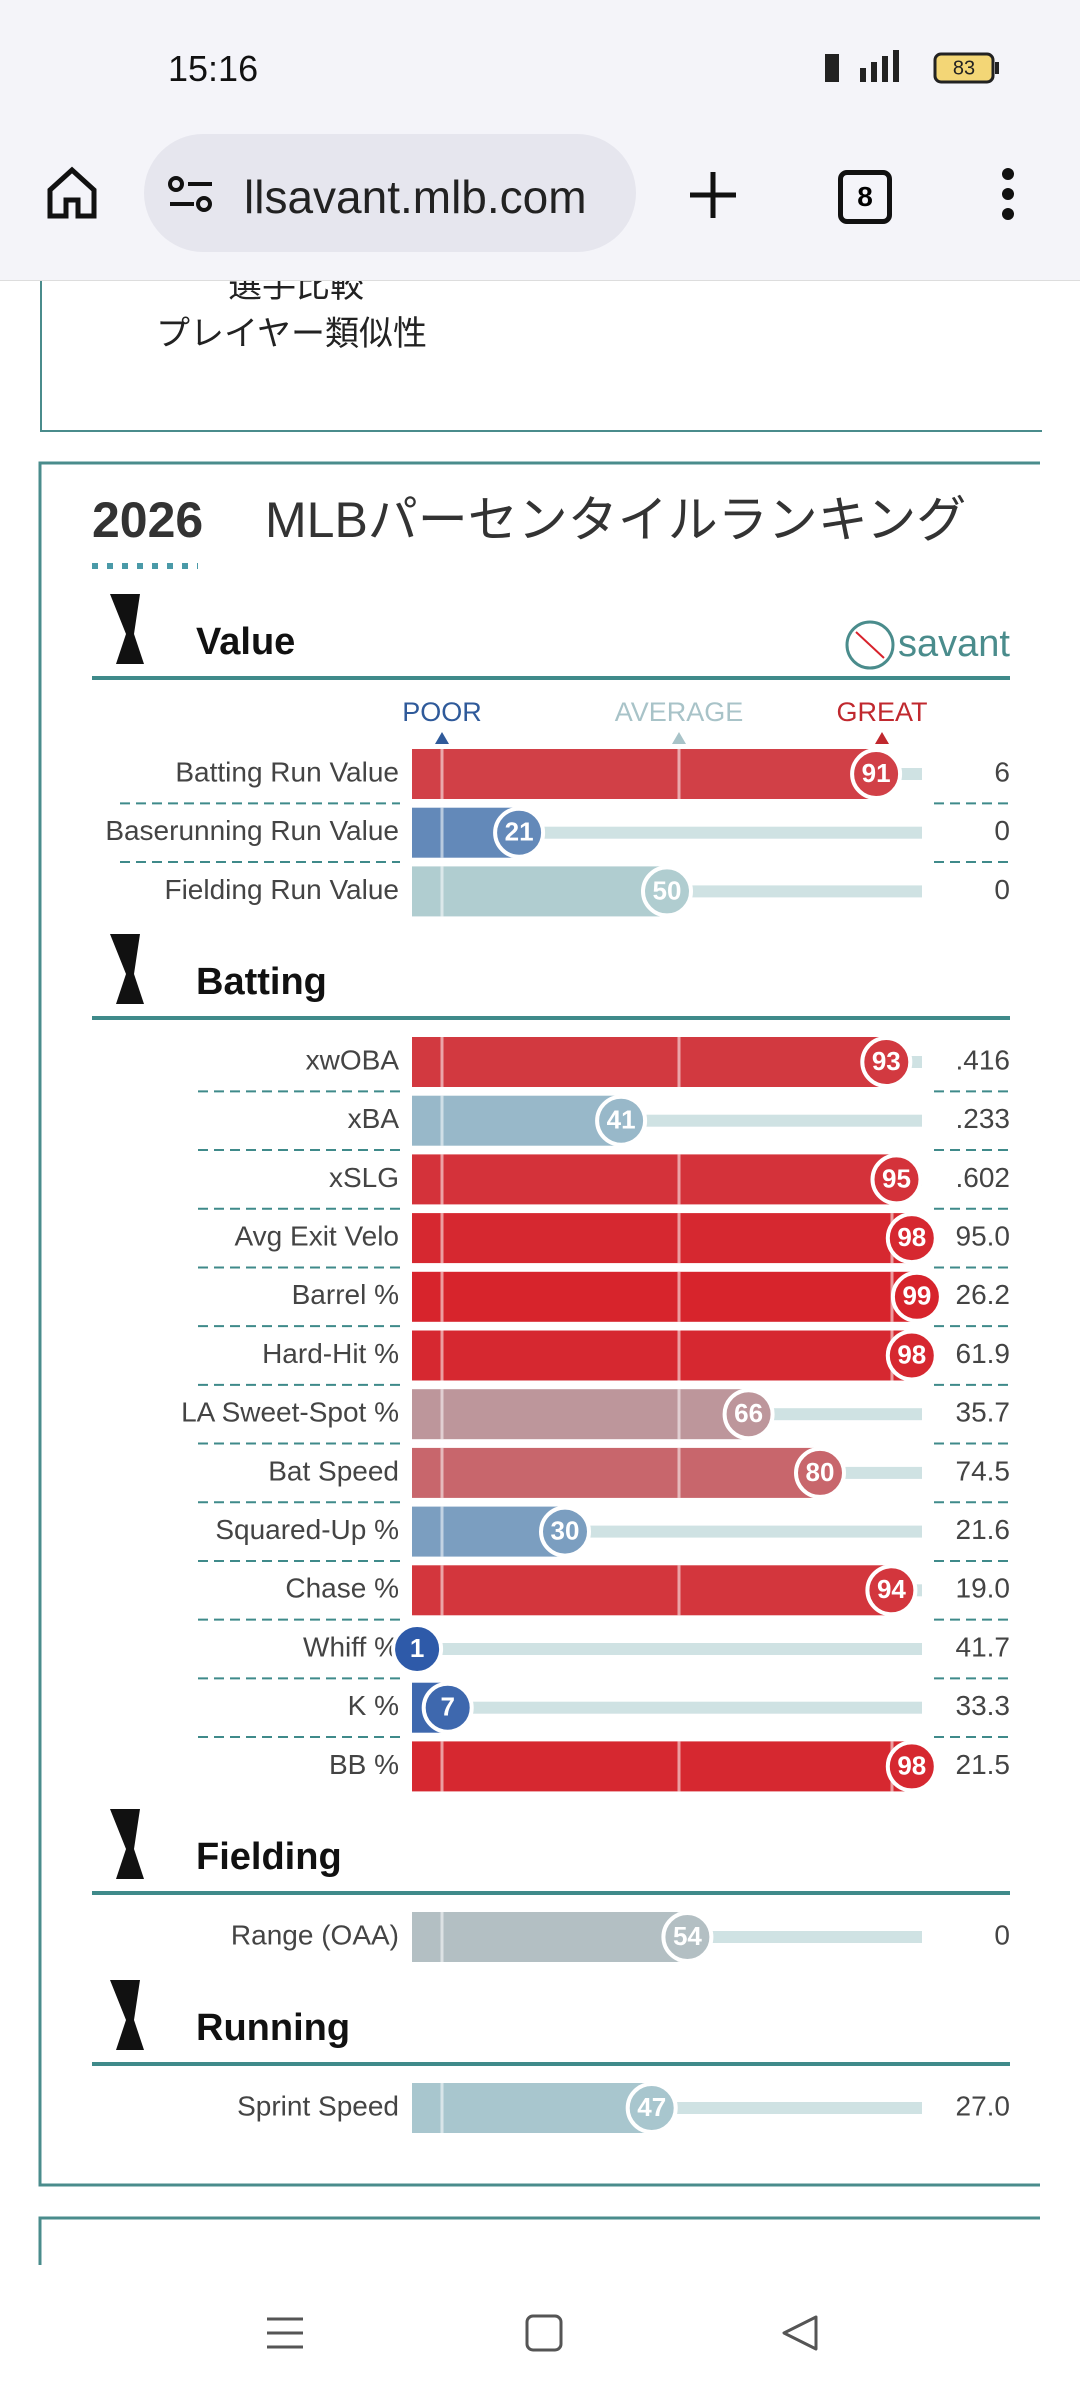  Describe the element at coordinates (876, 773) in the screenshot. I see `percentile-text: 91` at that location.